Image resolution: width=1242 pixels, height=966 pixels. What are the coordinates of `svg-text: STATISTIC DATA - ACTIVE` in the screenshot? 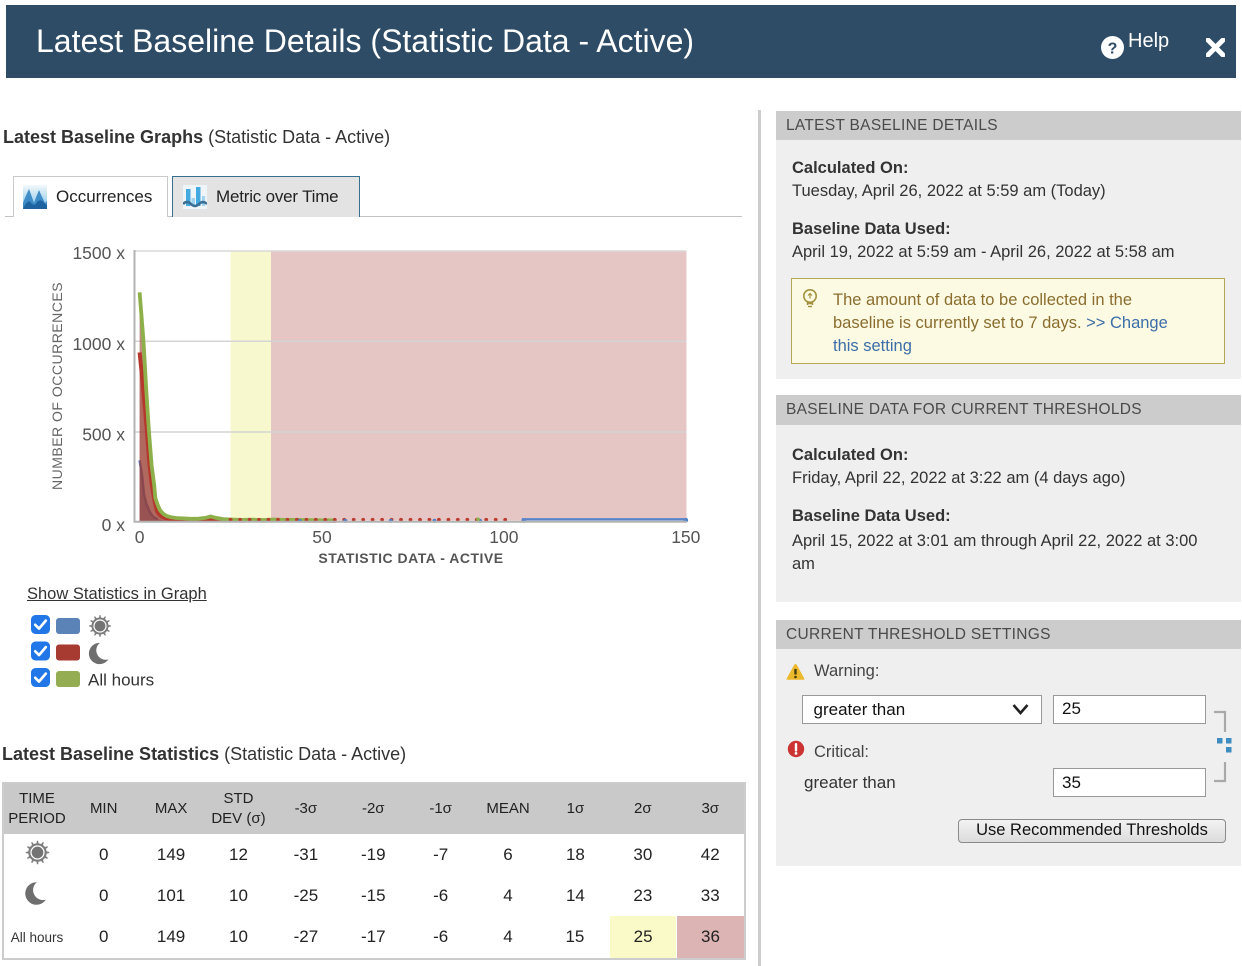 It's located at (410, 558).